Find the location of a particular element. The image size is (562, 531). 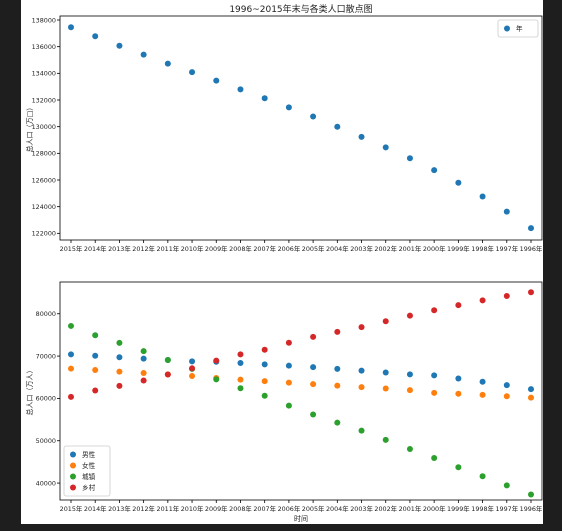

x-tick-label: 2002年 is located at coordinates (385, 508).